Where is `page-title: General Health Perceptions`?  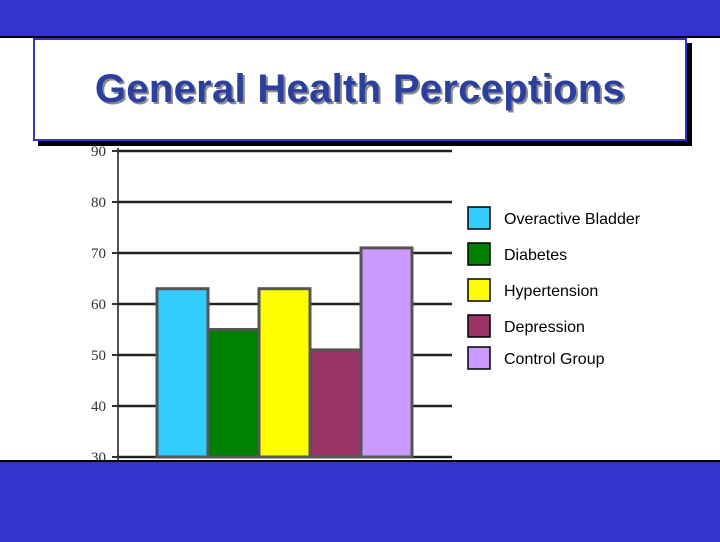
page-title: General Health Perceptions is located at coordinates (360, 89).